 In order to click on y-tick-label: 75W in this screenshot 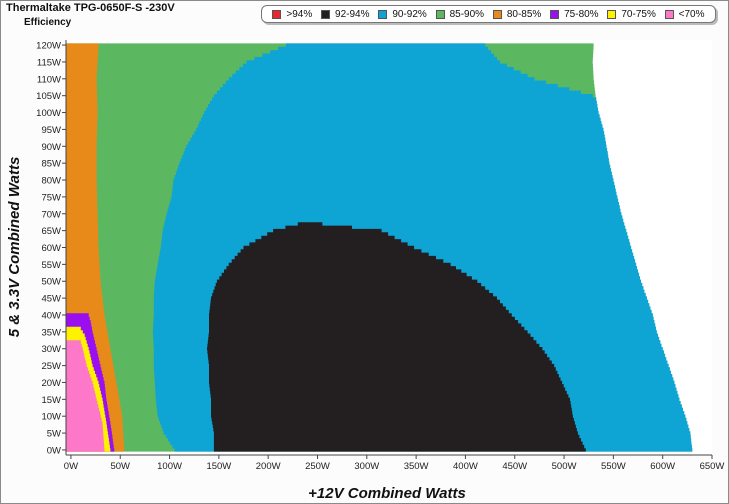, I will do `click(51, 197)`.